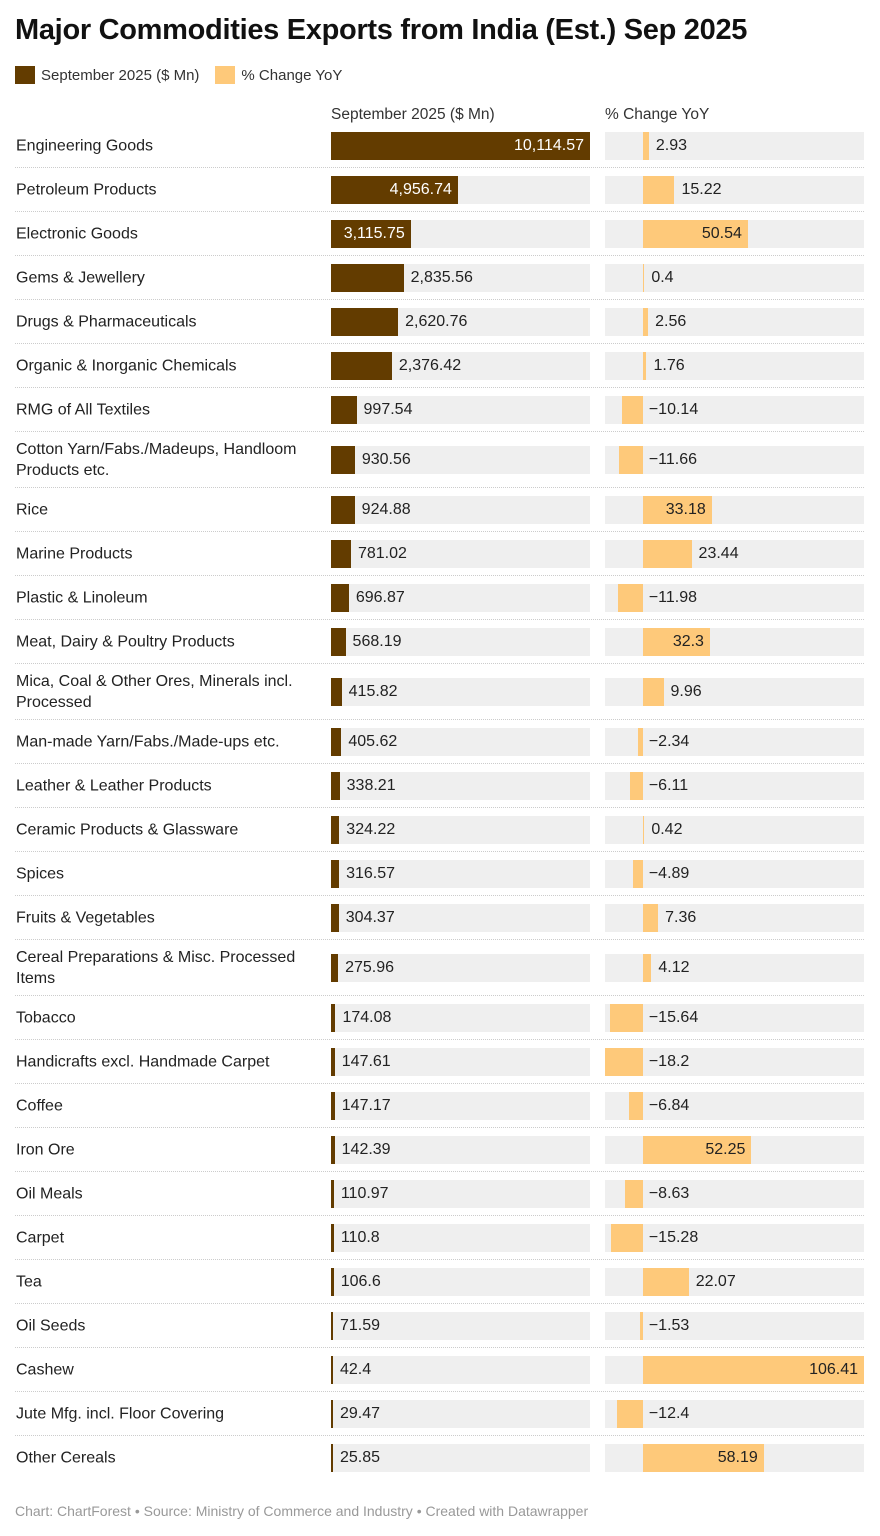  Describe the element at coordinates (126, 366) in the screenshot. I see `category-label: Organic & Inorganic Chemicals` at that location.